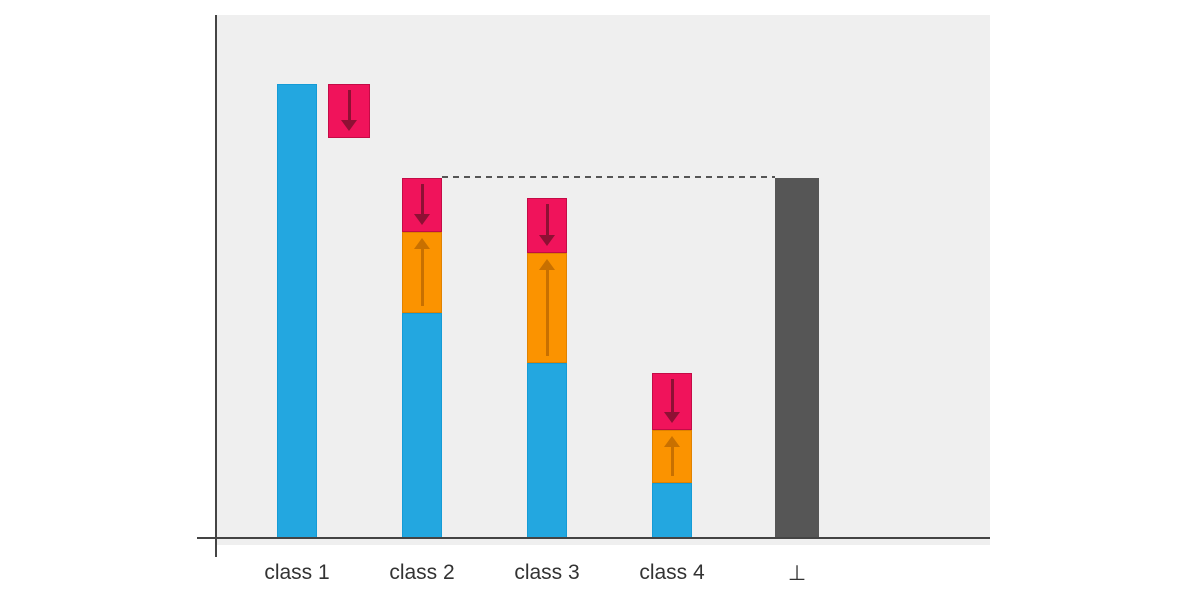 The height and width of the screenshot is (602, 1200). Describe the element at coordinates (797, 358) in the screenshot. I see `bar-segment-reject` at that location.